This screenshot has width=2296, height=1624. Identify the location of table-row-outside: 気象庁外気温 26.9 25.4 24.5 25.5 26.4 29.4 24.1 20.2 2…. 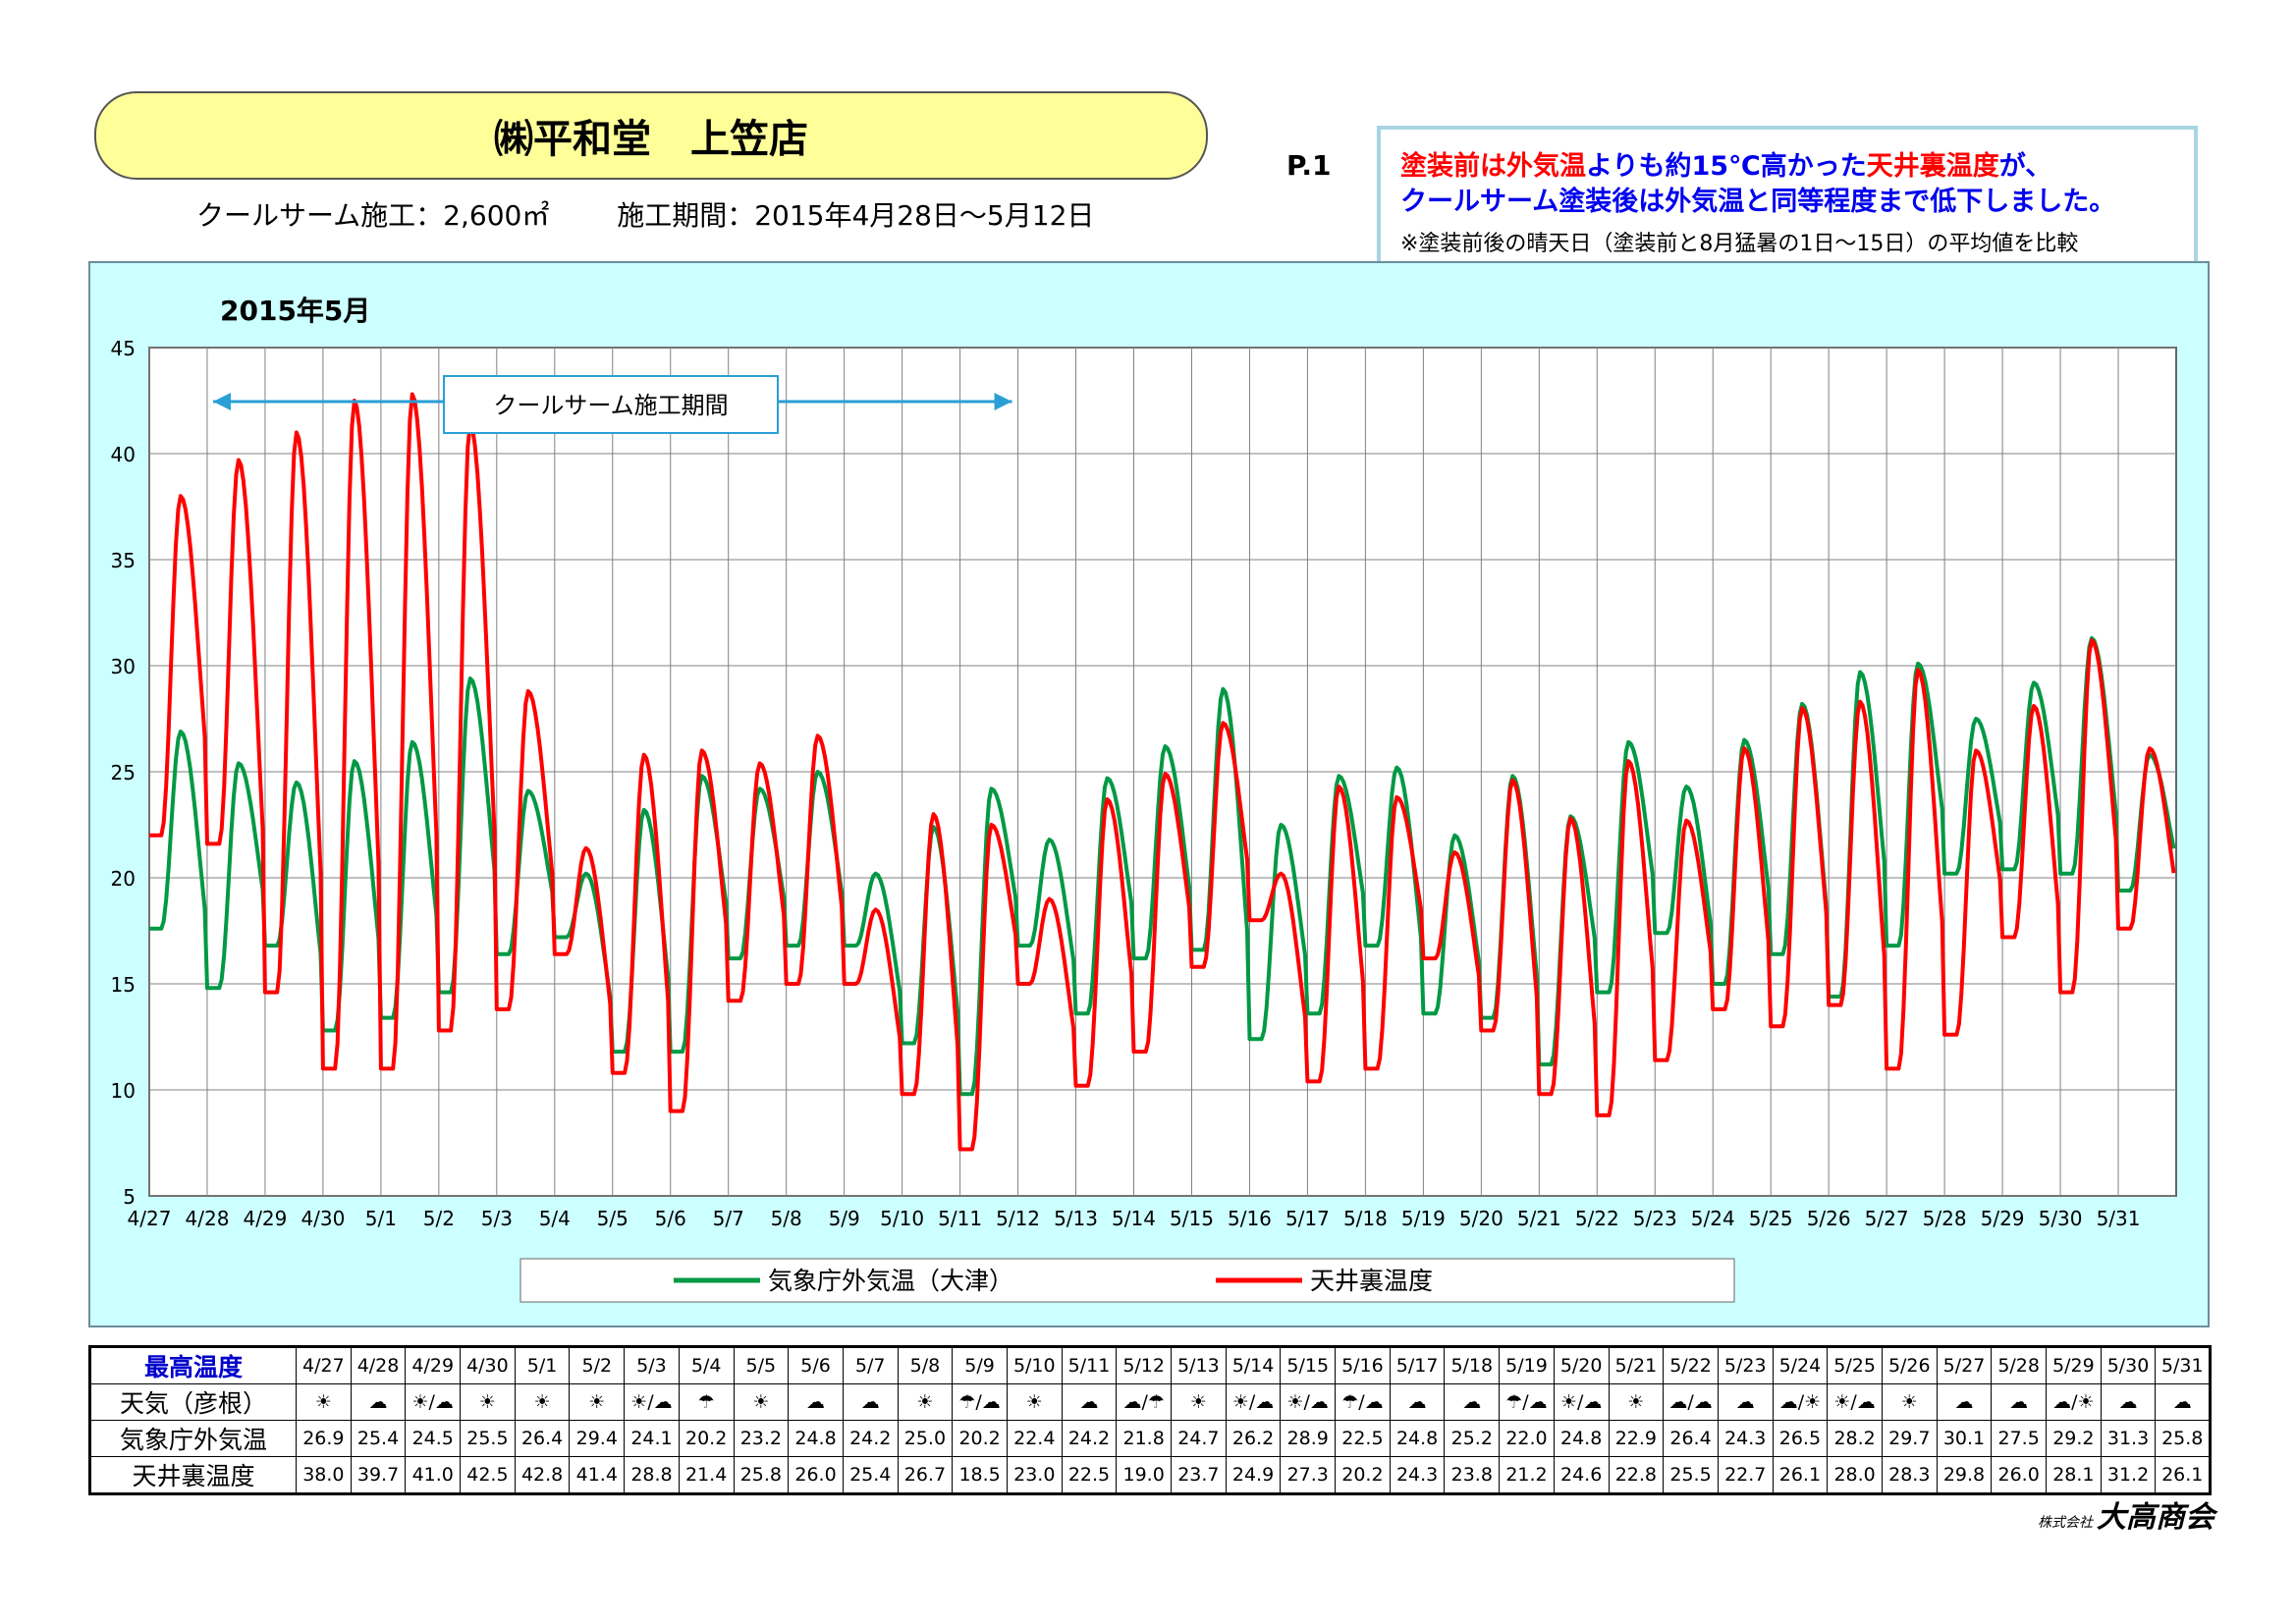
(1150, 1438).